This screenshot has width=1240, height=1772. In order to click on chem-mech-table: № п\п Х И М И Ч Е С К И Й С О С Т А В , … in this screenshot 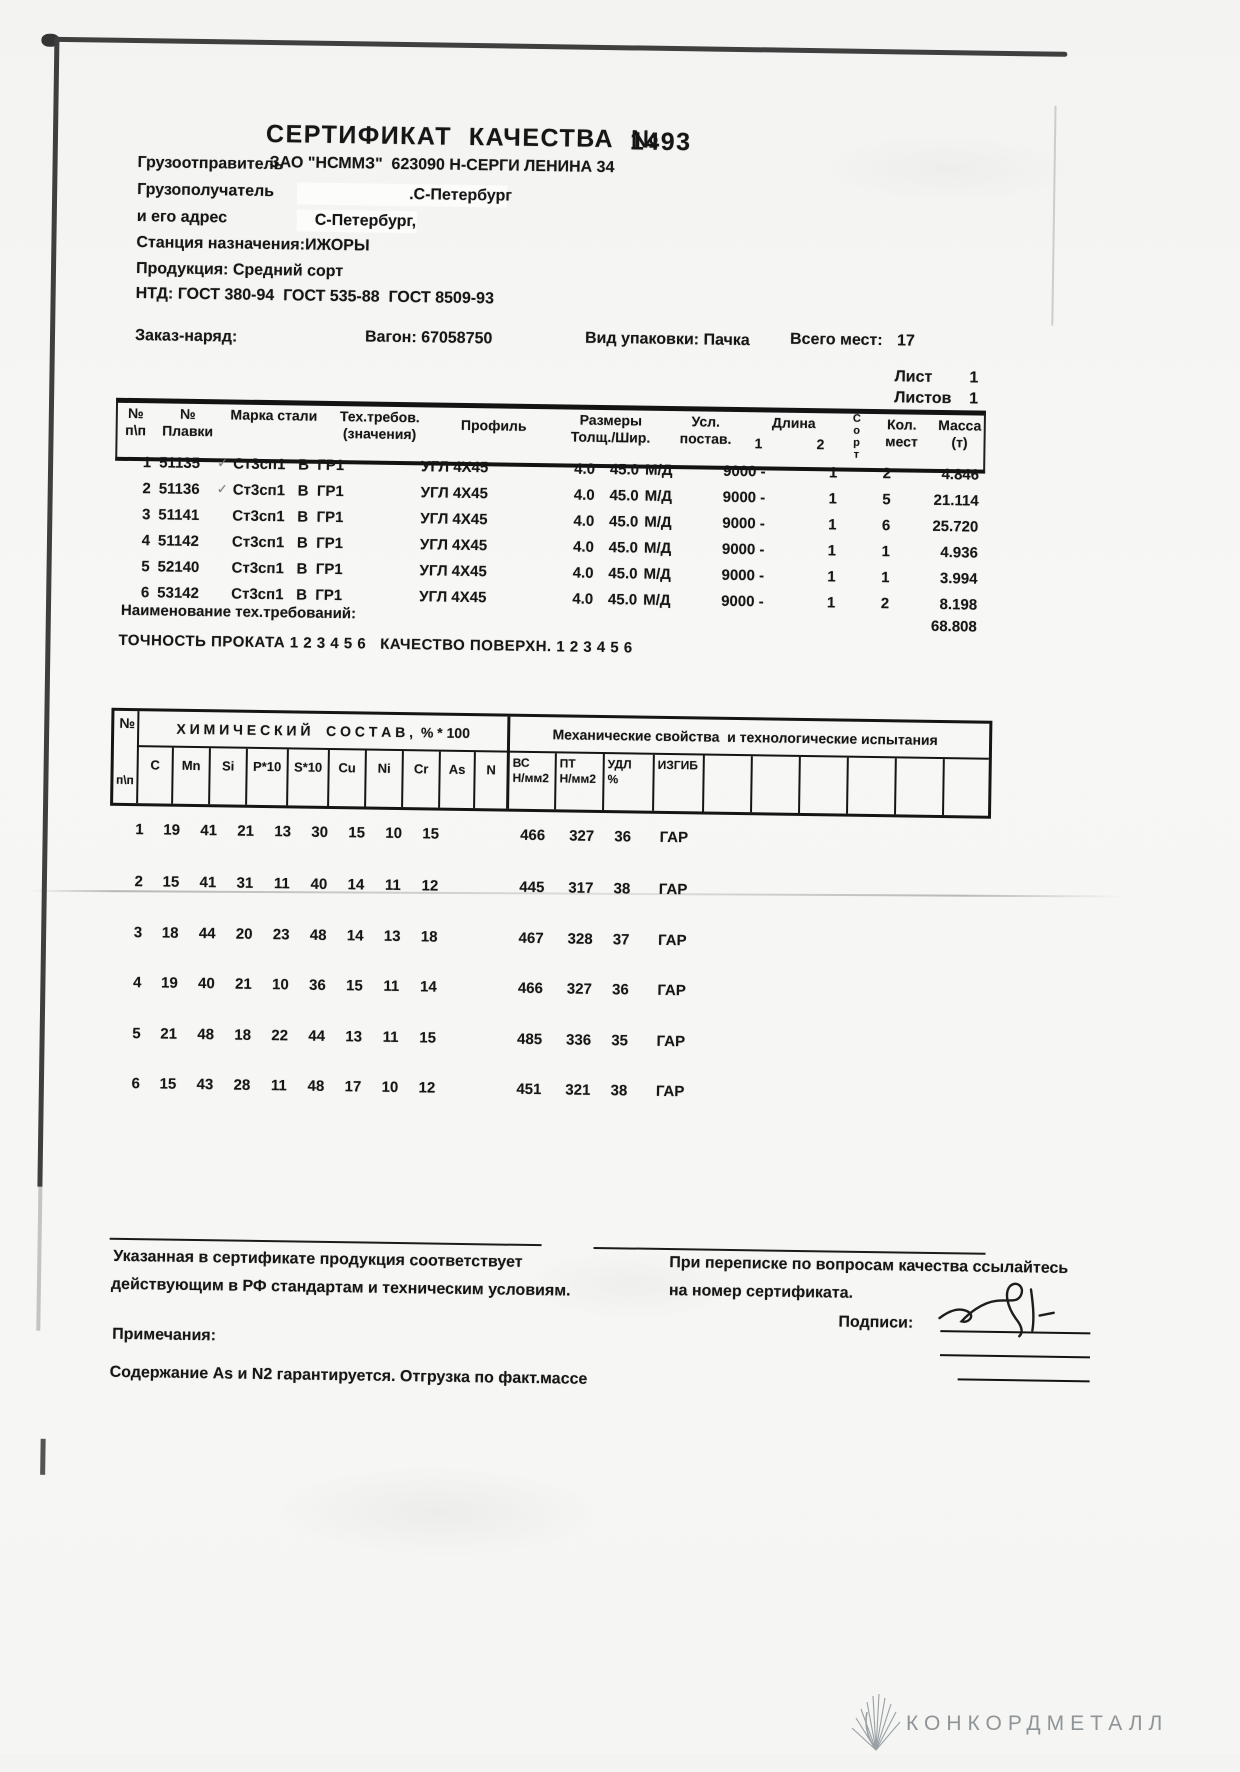, I will do `click(551, 763)`.